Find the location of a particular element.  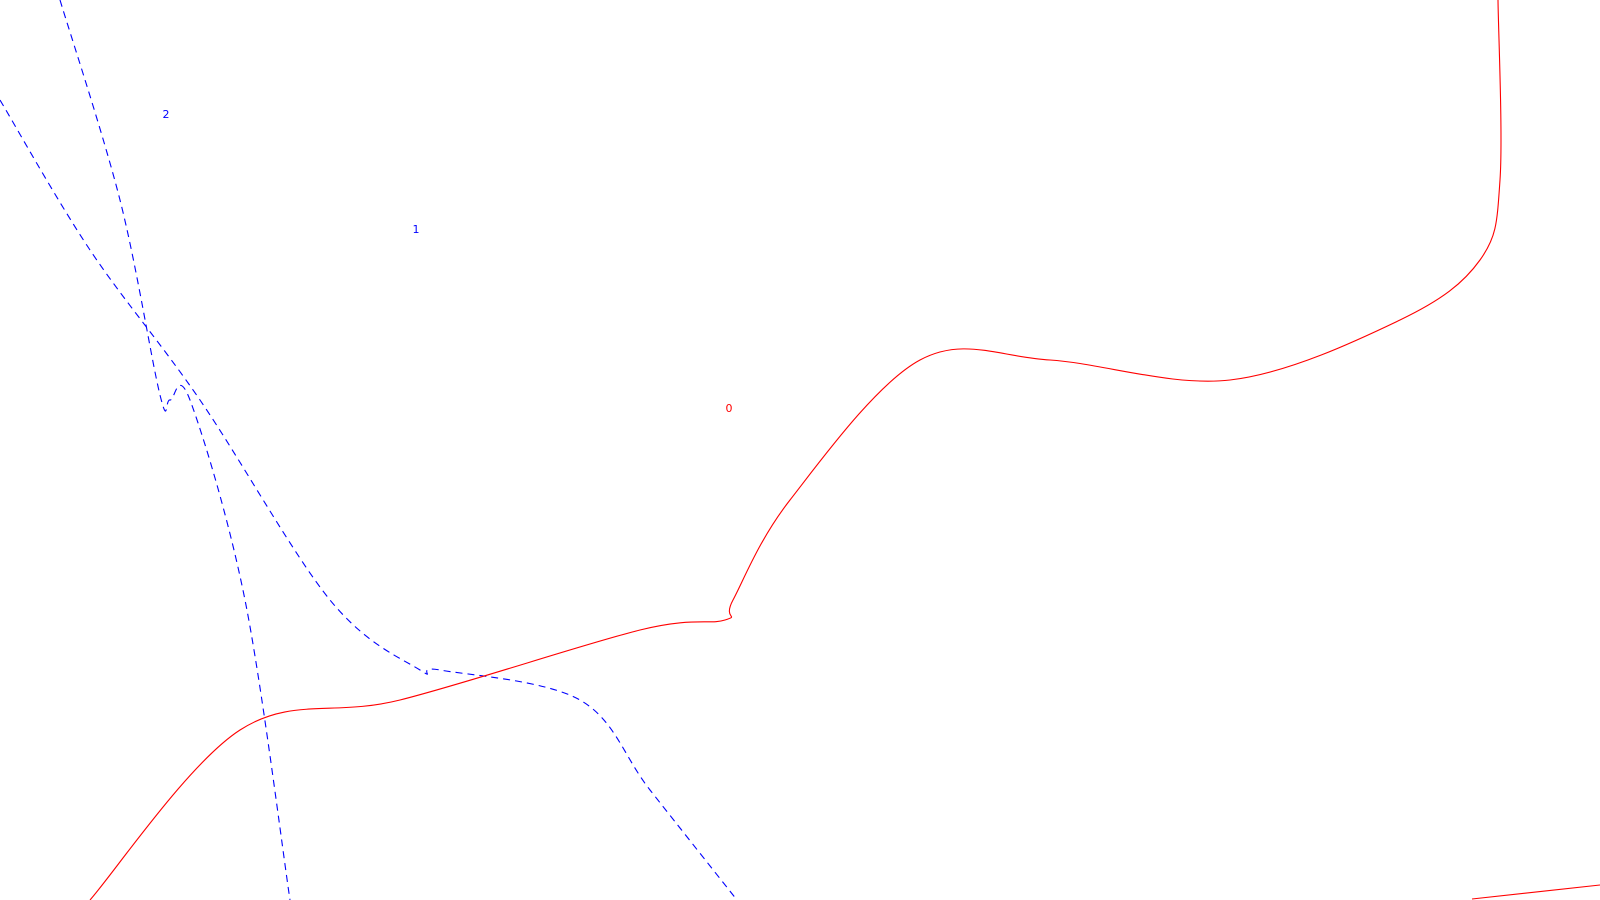

contour-label-0: 0 is located at coordinates (729, 408).